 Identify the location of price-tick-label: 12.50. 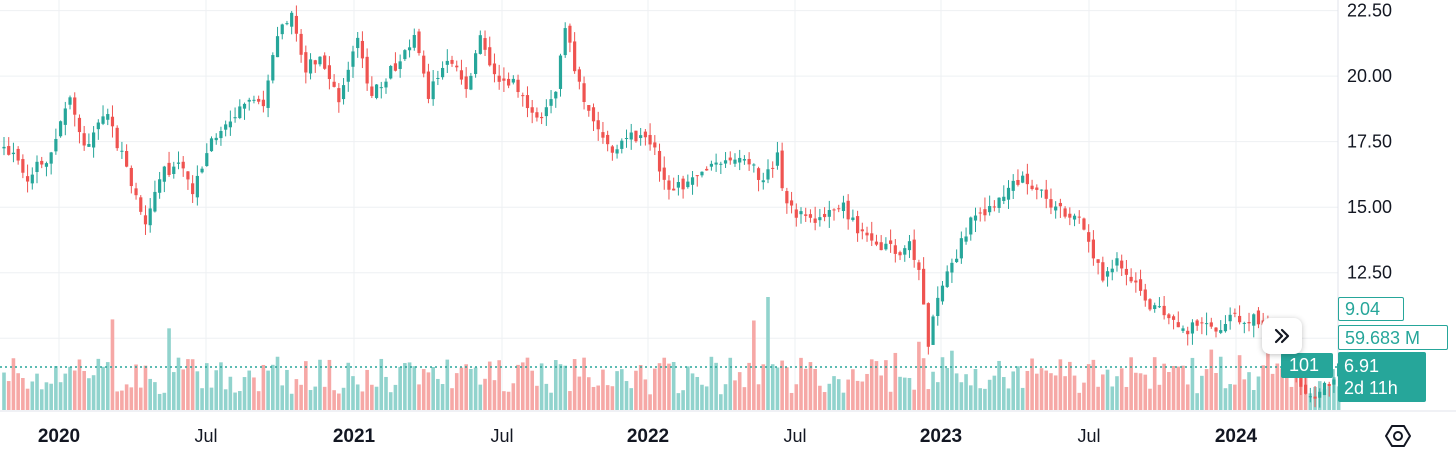
(1369, 273).